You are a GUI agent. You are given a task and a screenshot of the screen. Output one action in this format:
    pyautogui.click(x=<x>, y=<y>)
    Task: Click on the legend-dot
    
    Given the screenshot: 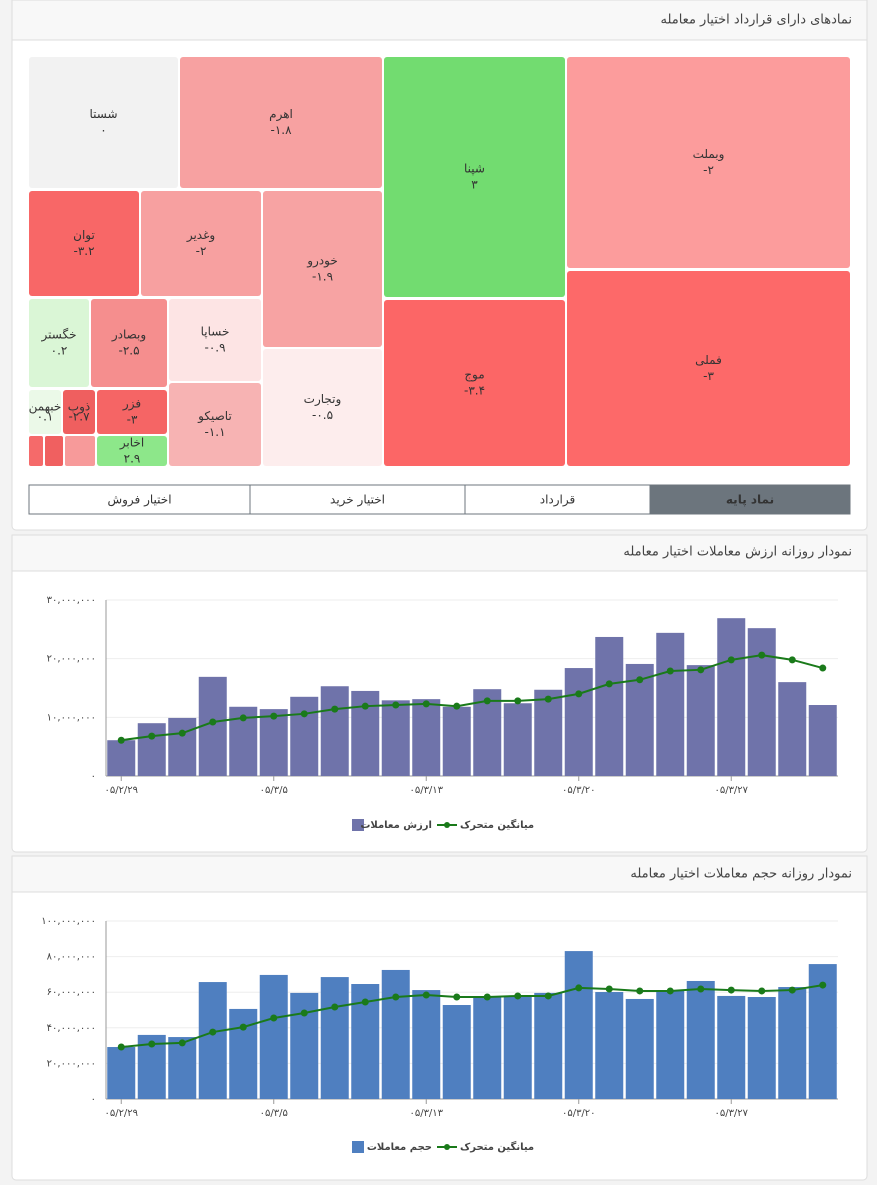 What is the action you would take?
    pyautogui.click(x=447, y=1147)
    